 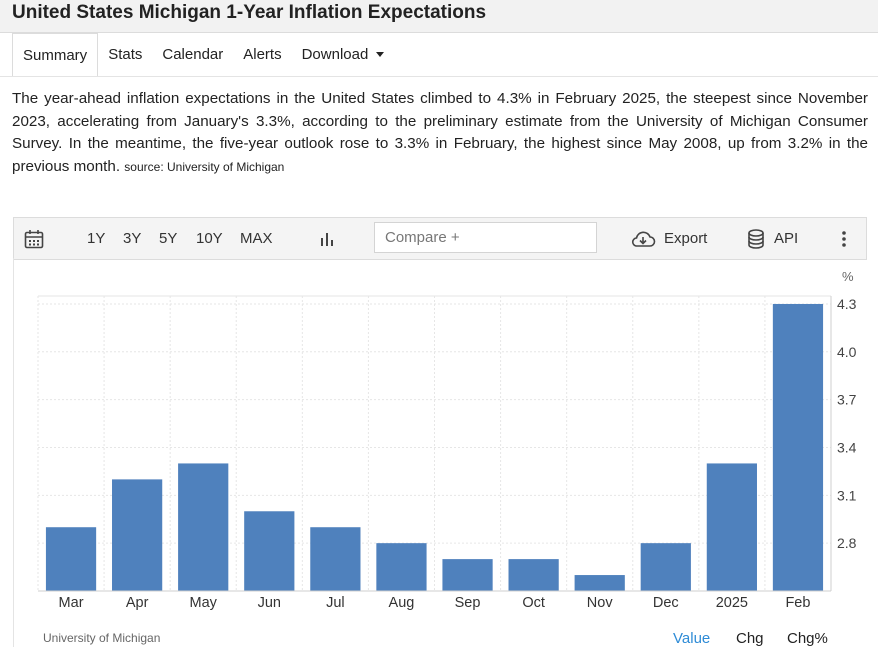 What do you see at coordinates (600, 603) in the screenshot?
I see `x-tick-label: Nov` at bounding box center [600, 603].